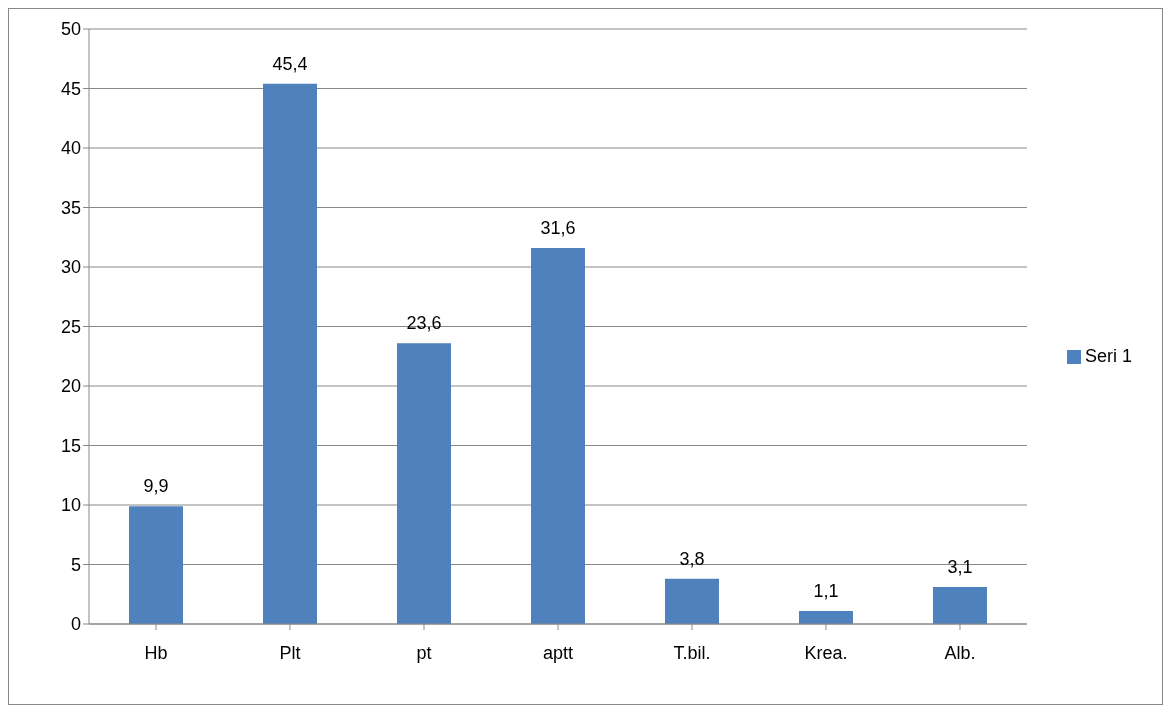 The image size is (1171, 713). Describe the element at coordinates (70, 207) in the screenshot. I see `y-tick-label: 35` at that location.